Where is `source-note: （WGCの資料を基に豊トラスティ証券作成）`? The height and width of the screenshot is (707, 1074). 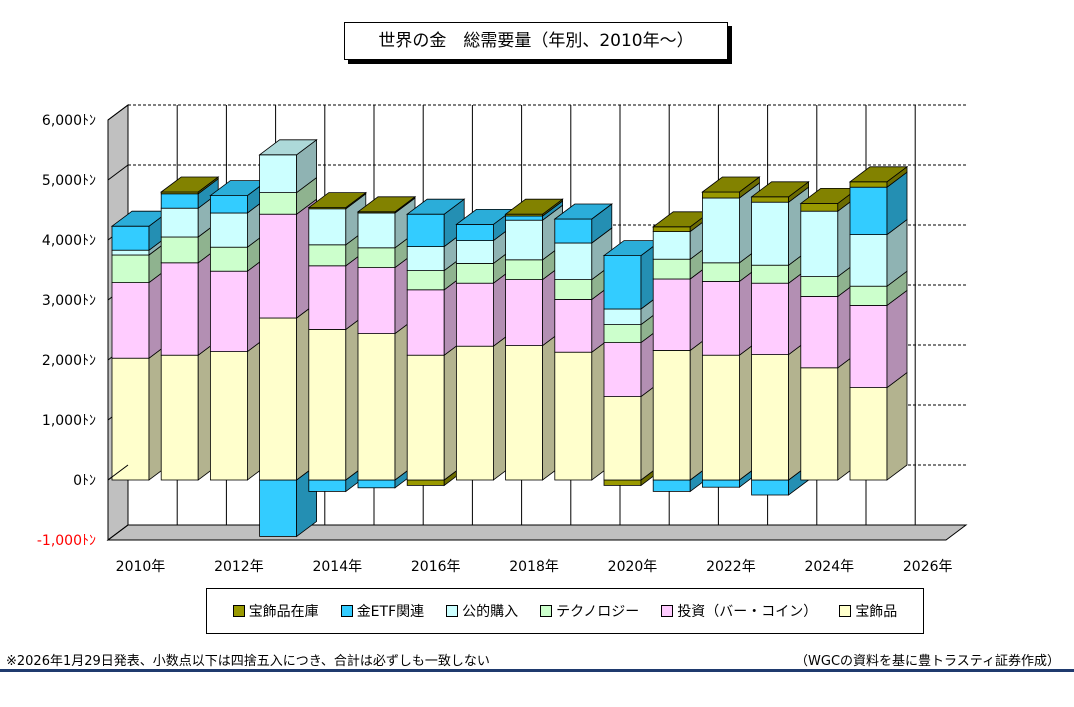 source-note: （WGCの資料を基に豊トラスティ証券作成） is located at coordinates (927, 661).